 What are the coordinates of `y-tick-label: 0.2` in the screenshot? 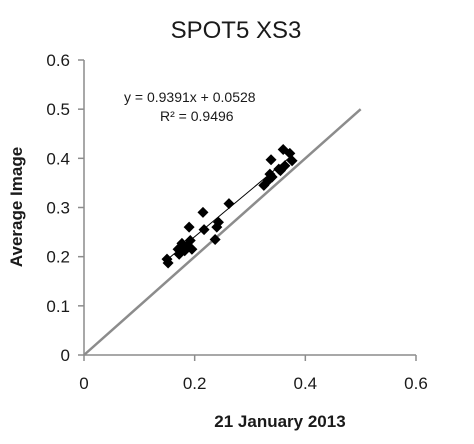 It's located at (58, 257).